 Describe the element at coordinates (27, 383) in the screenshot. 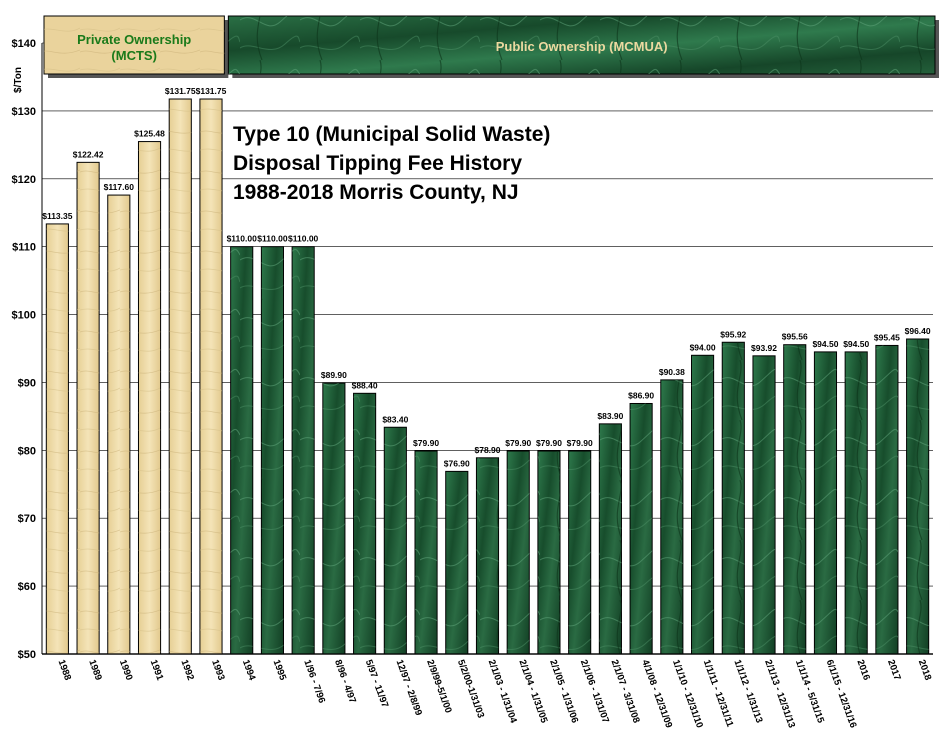

I see `y-tick-label: $90` at that location.